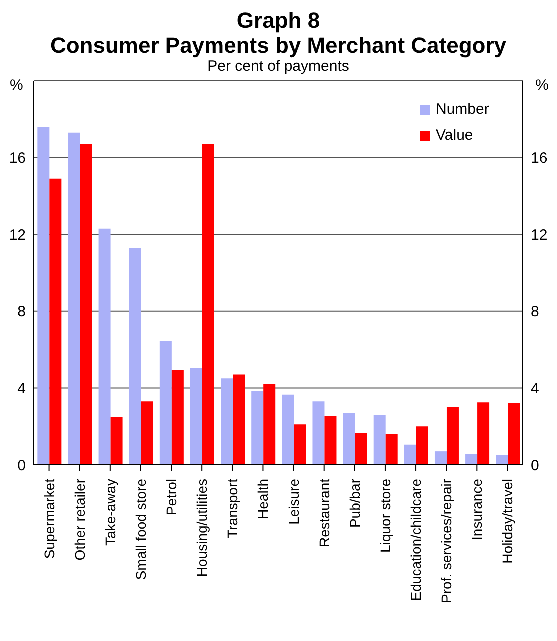 The height and width of the screenshot is (641, 557). Describe the element at coordinates (22, 465) in the screenshot. I see `y-tick-label: 0` at that location.